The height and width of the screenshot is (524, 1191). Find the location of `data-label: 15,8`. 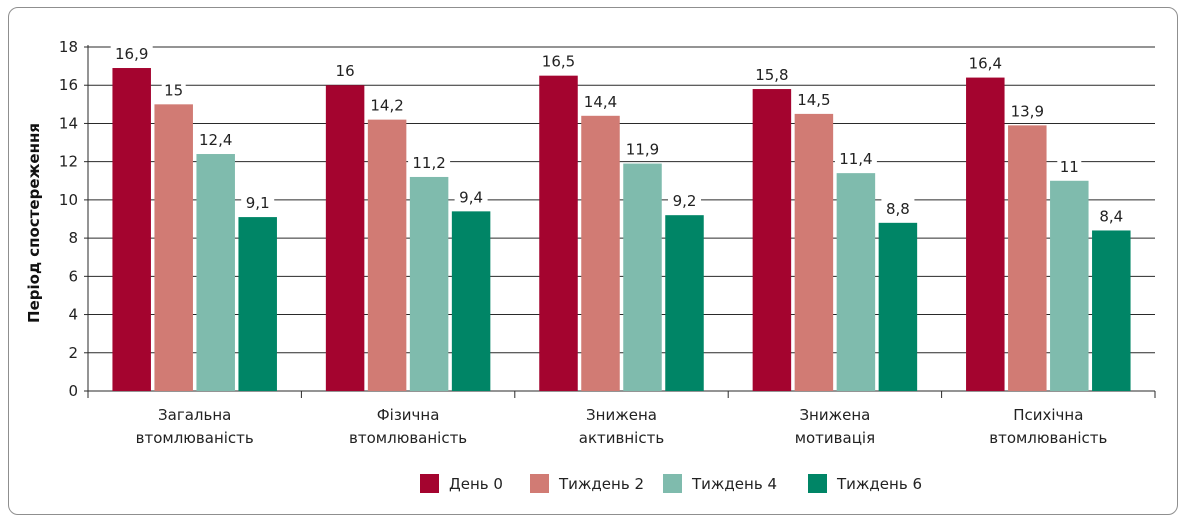

data-label: 15,8 is located at coordinates (771, 75).